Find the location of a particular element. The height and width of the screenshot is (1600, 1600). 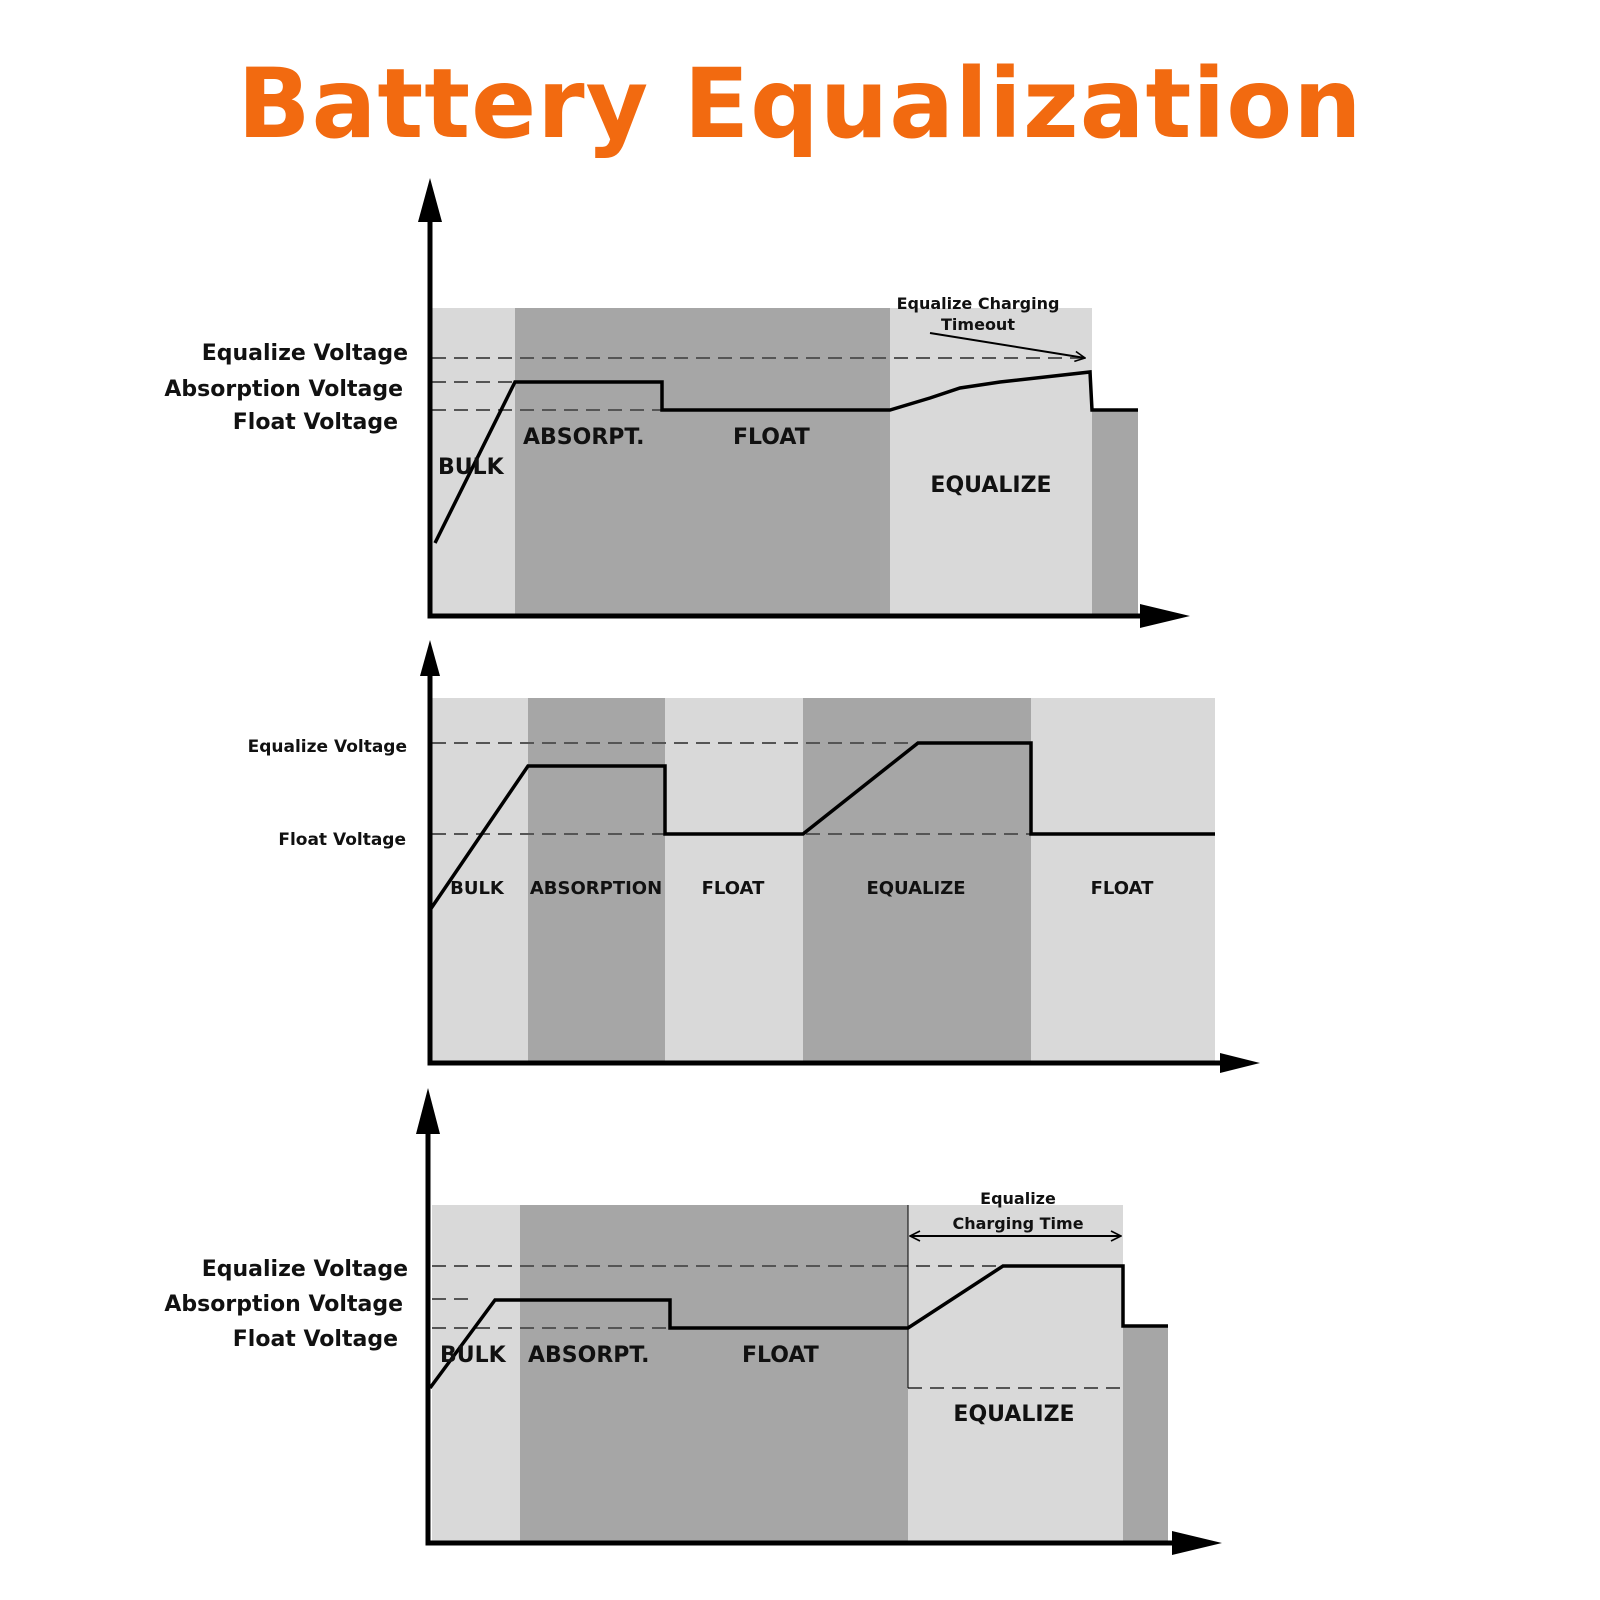

stage-float-2: FLOAT is located at coordinates (1122, 888).